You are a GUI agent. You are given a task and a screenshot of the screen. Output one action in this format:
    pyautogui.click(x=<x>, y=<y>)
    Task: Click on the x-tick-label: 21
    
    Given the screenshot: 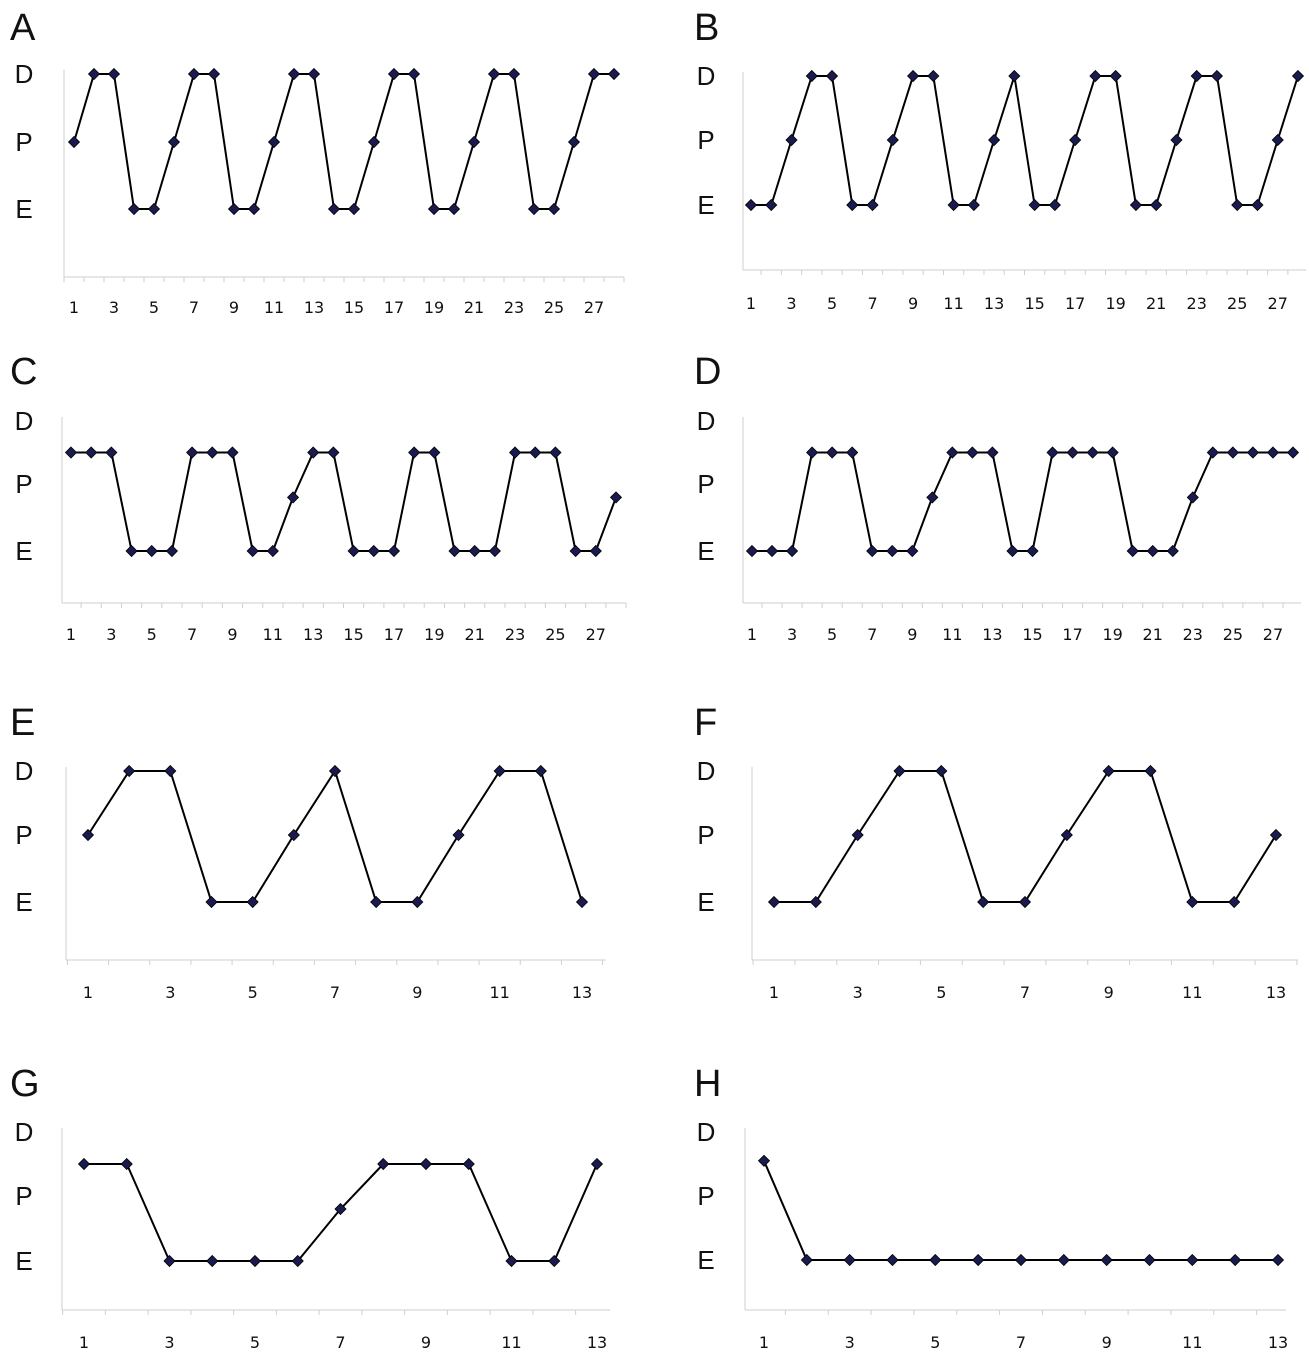 What is the action you would take?
    pyautogui.click(x=1153, y=634)
    